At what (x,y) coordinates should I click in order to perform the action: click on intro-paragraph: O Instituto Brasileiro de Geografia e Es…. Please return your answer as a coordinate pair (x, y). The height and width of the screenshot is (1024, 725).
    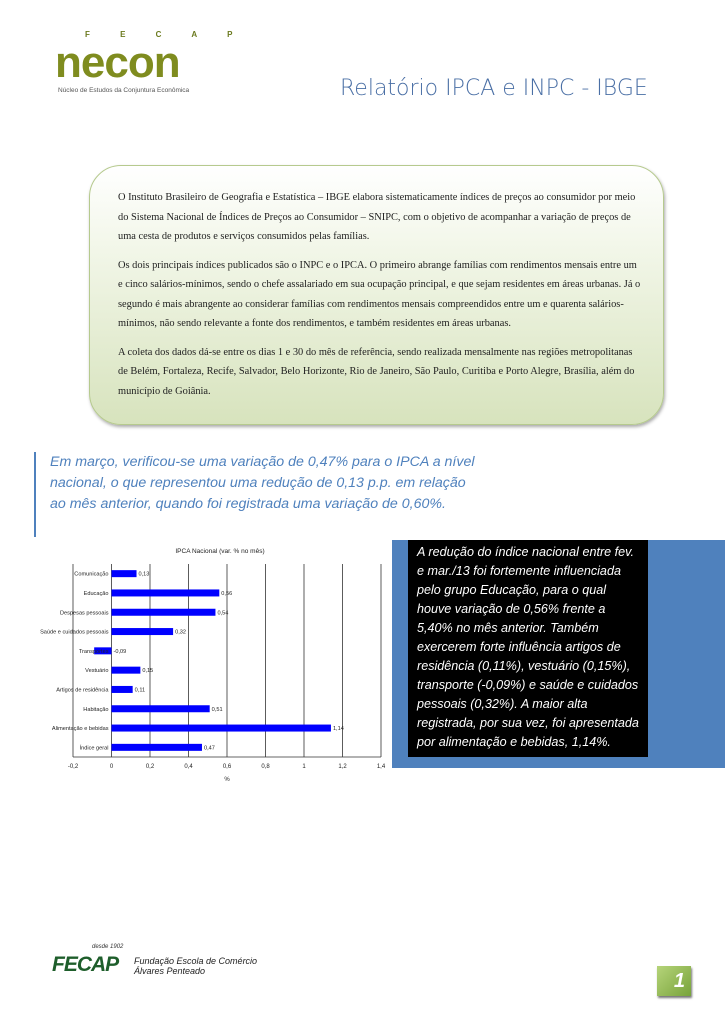
    Looking at the image, I should click on (377, 217).